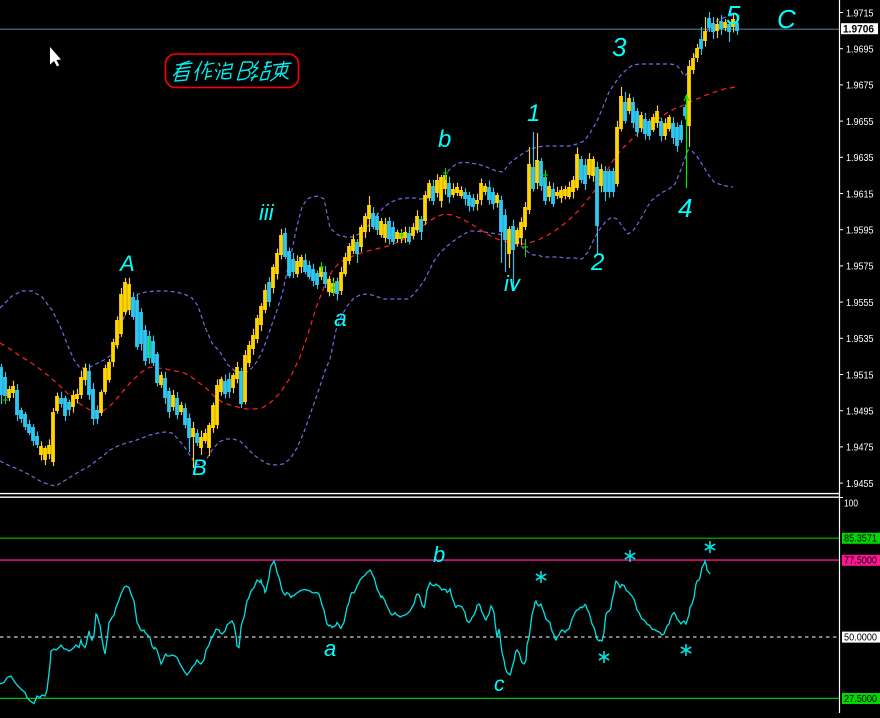 Image resolution: width=880 pixels, height=718 pixels. I want to click on svg-text: 1.9675, so click(860, 86).